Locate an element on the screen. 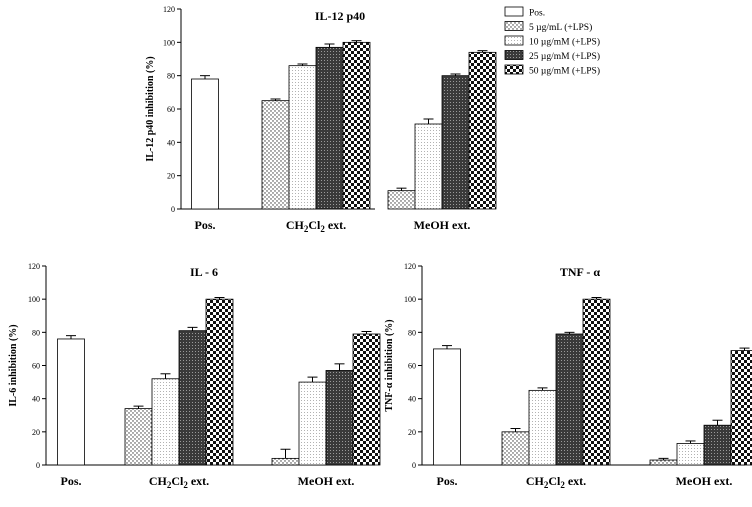 This screenshot has height=507, width=752. y-axis-label: IL-6 inhibition (%) is located at coordinates (13, 365).